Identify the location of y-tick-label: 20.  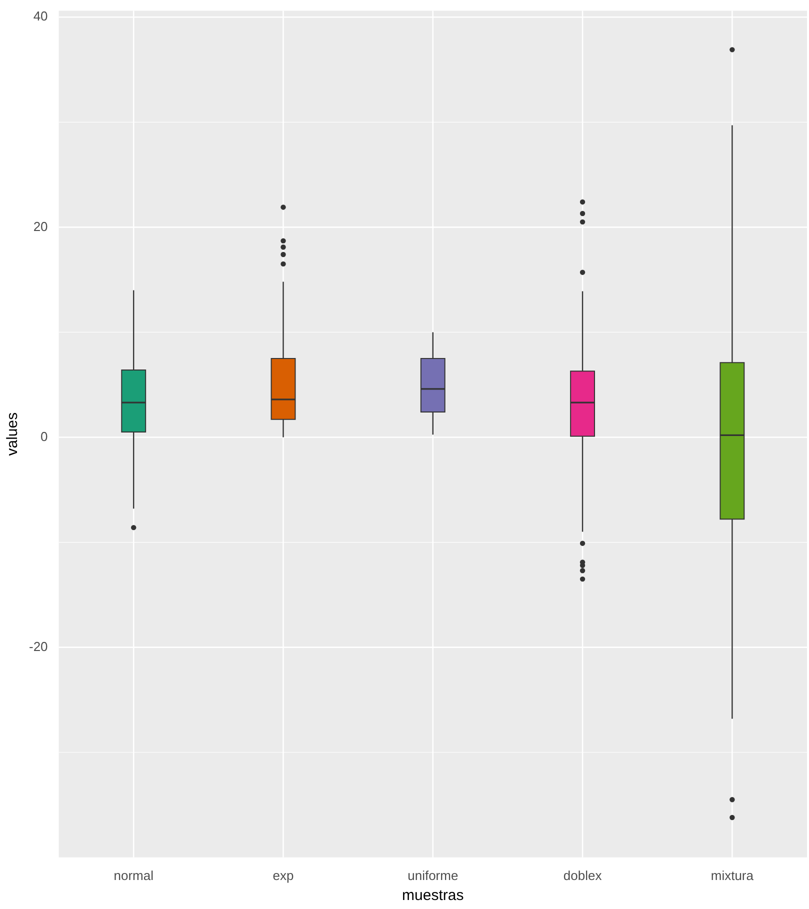
(40, 226).